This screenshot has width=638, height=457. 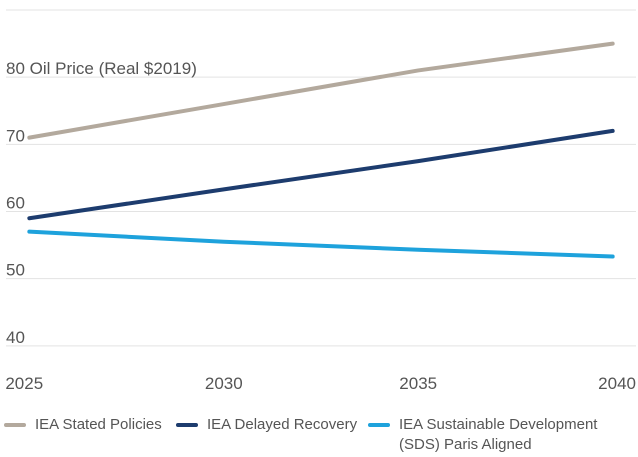 I want to click on x-tick-label-2025: 2025, so click(x=24, y=383).